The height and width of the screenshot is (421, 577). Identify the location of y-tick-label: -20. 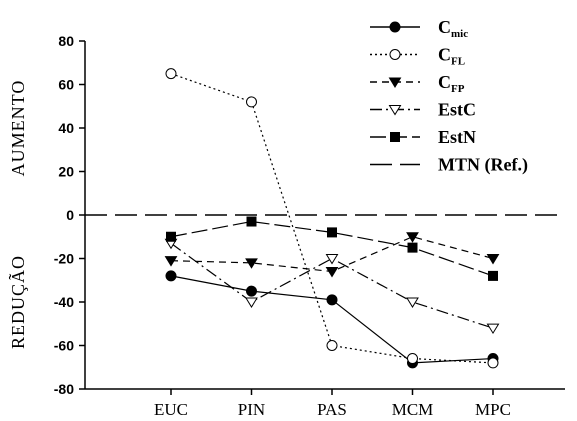
(64, 259).